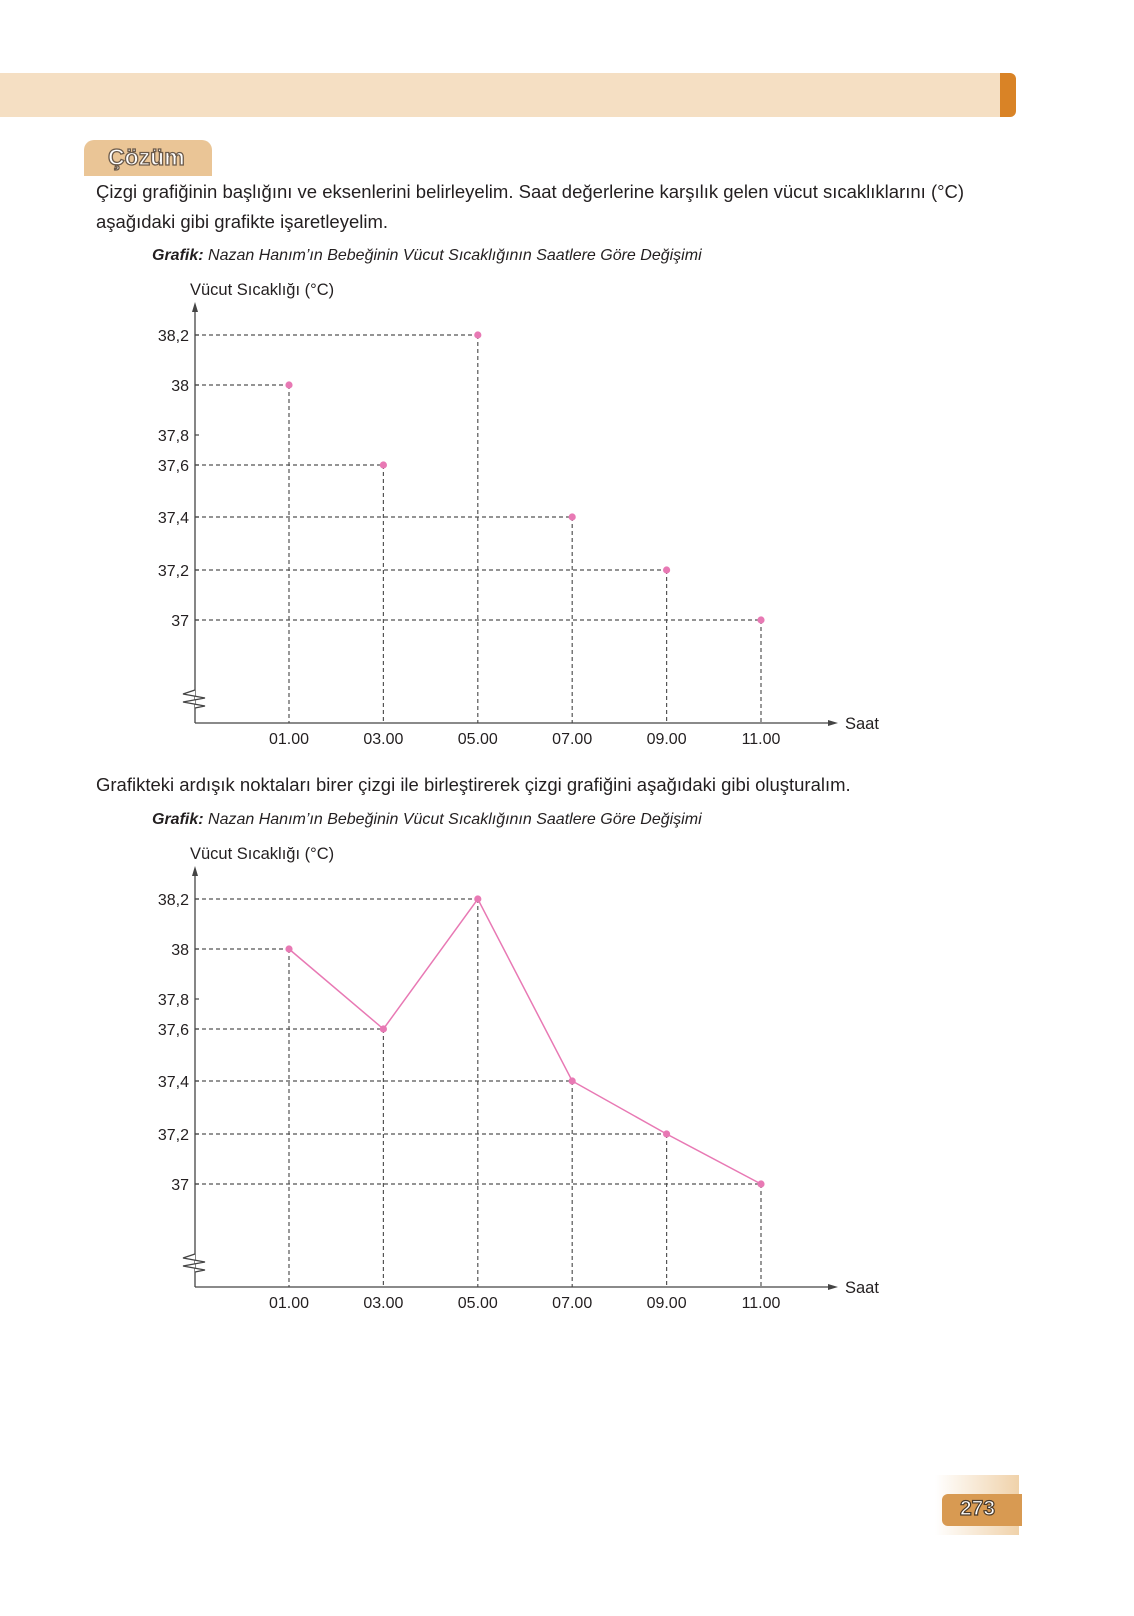 This screenshot has width=1134, height=1616. Describe the element at coordinates (525, 1041) in the screenshot. I see `series-line` at that location.